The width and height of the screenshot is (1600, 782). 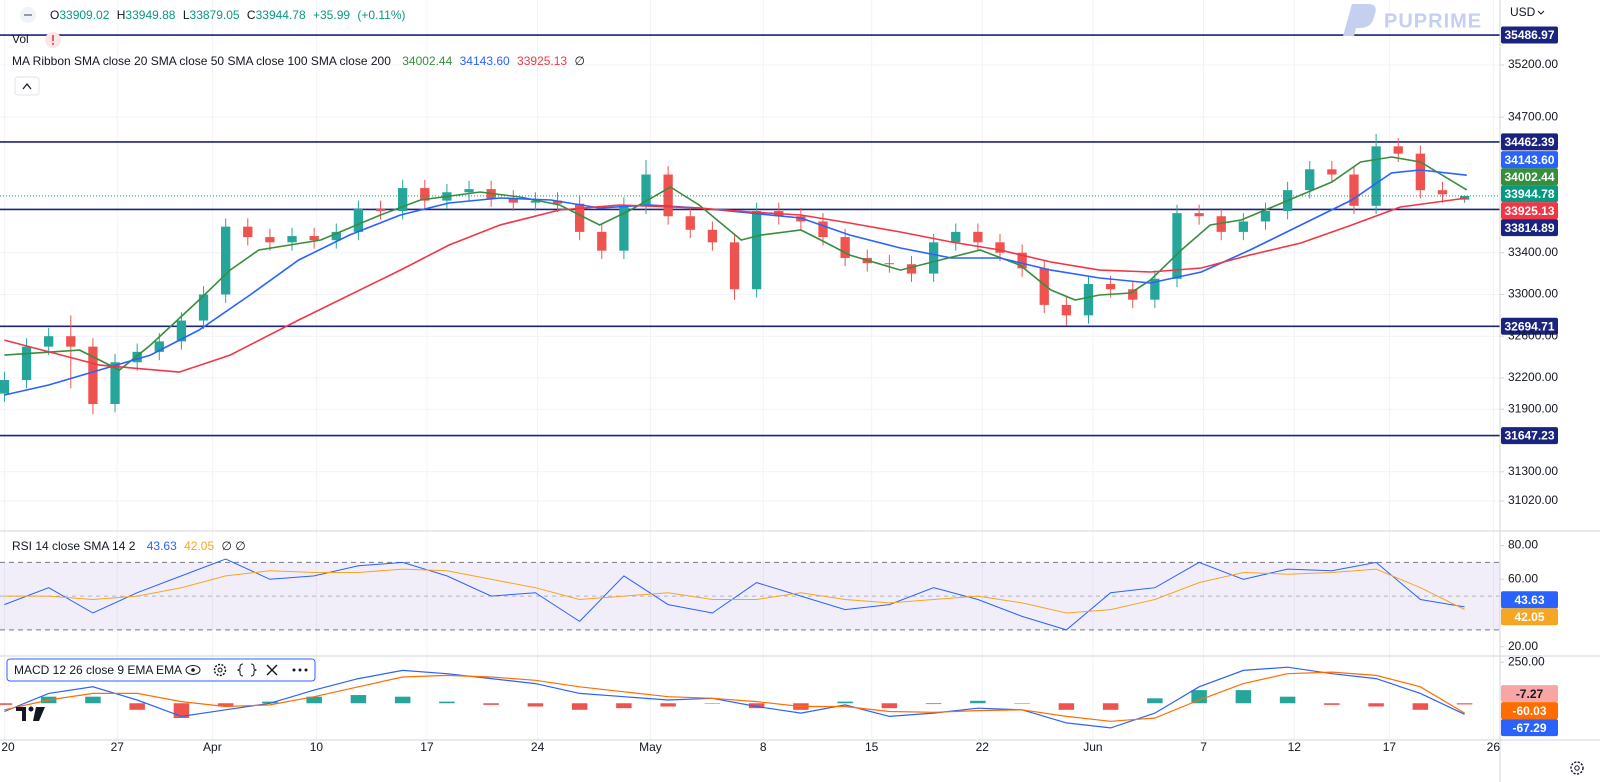 What do you see at coordinates (1533, 64) in the screenshot?
I see `y-tick-label: 35200.00` at bounding box center [1533, 64].